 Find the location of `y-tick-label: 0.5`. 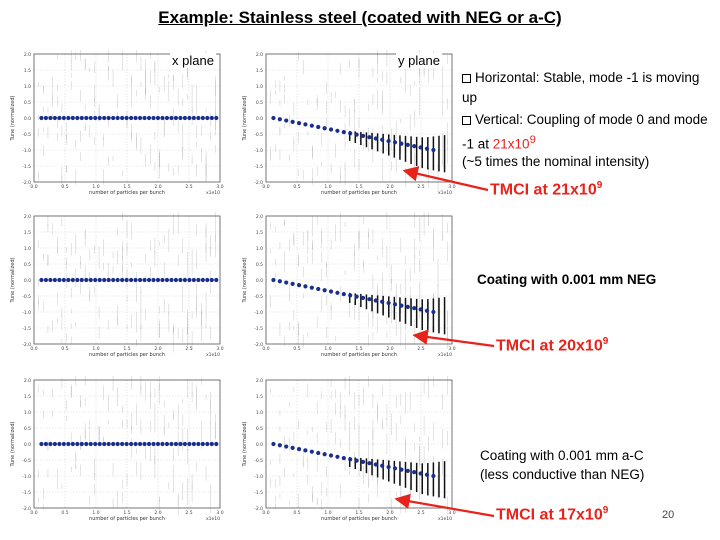

y-tick-label: 0.5 is located at coordinates (27, 429).